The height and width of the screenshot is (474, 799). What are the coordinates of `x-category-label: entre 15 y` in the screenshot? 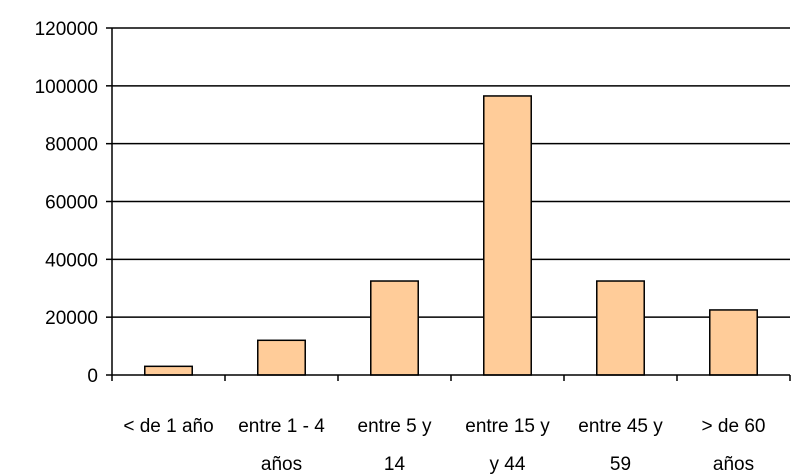 It's located at (507, 426).